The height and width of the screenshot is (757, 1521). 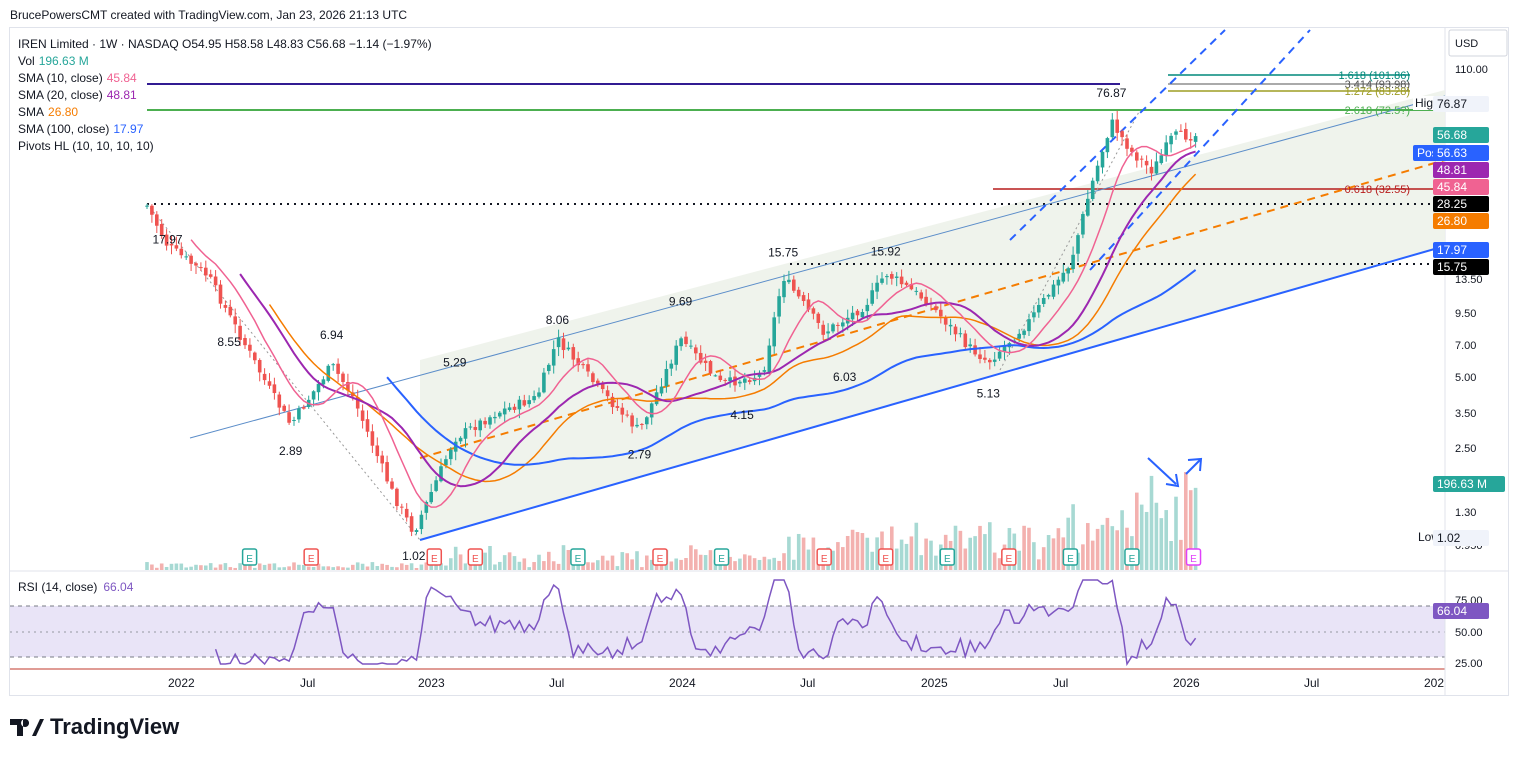 What do you see at coordinates (225, 112) in the screenshot?
I see `legend-sma26-row: SMA 26.80` at bounding box center [225, 112].